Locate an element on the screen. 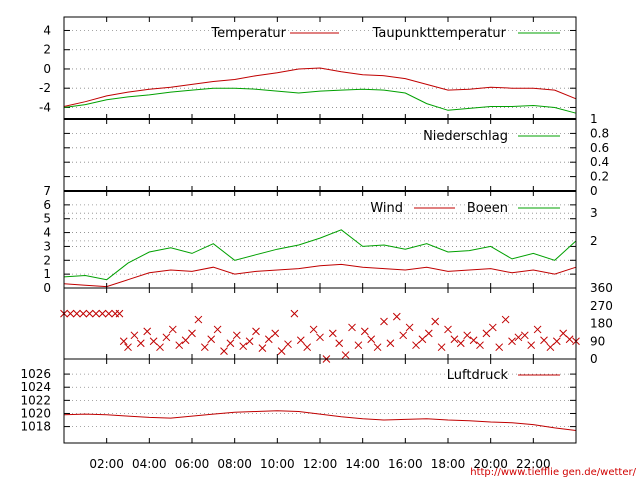  y-tick-label: 5 is located at coordinates (47, 219).